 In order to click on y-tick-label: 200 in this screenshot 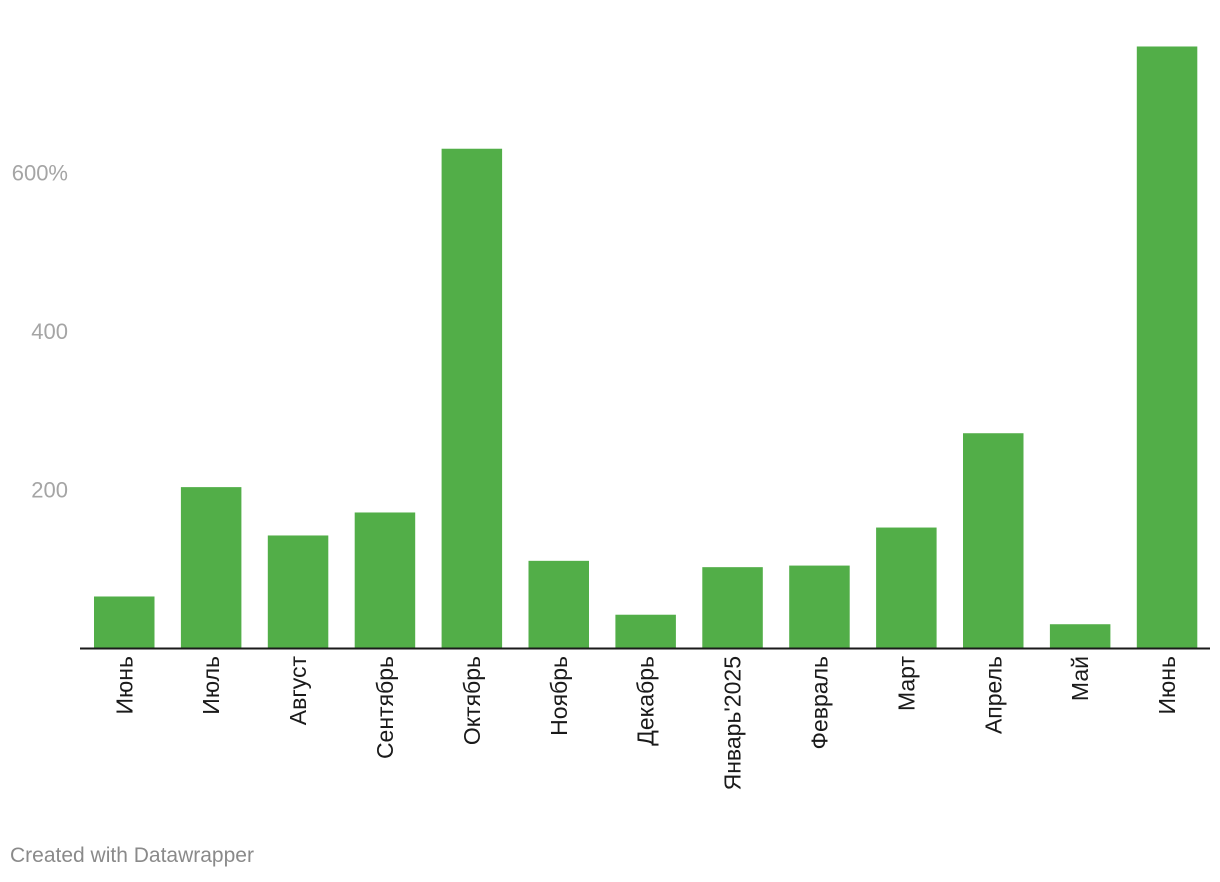, I will do `click(49, 490)`.